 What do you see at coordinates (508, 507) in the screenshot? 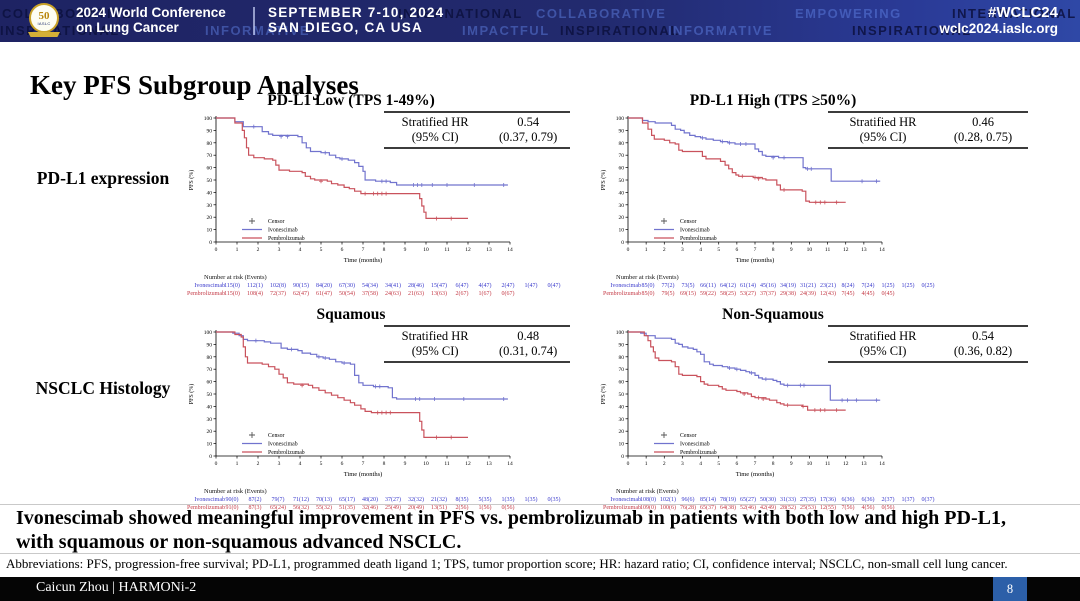
I see `risk-value: 0(56)` at bounding box center [508, 507].